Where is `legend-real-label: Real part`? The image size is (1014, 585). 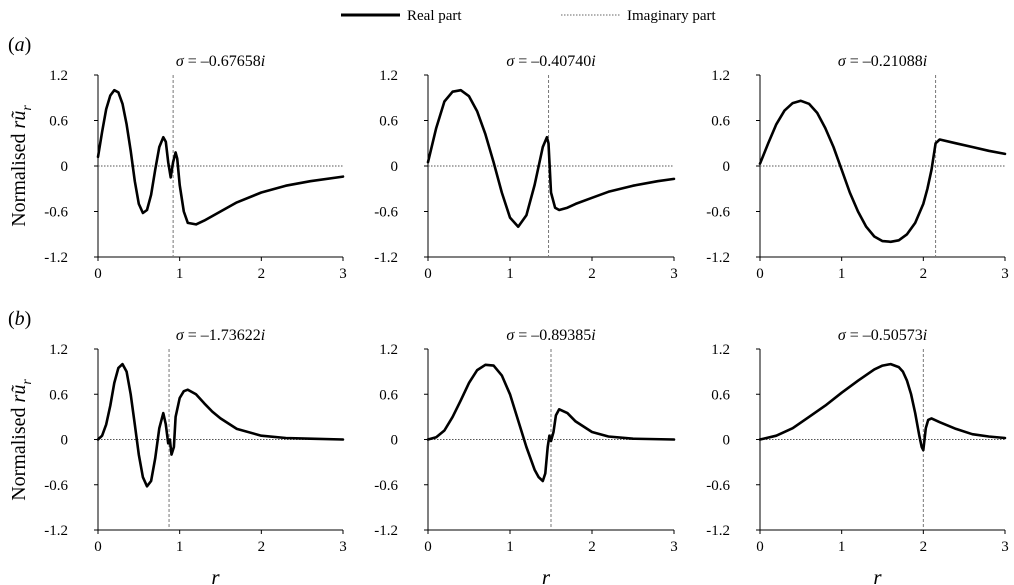 legend-real-label: Real part is located at coordinates (434, 16).